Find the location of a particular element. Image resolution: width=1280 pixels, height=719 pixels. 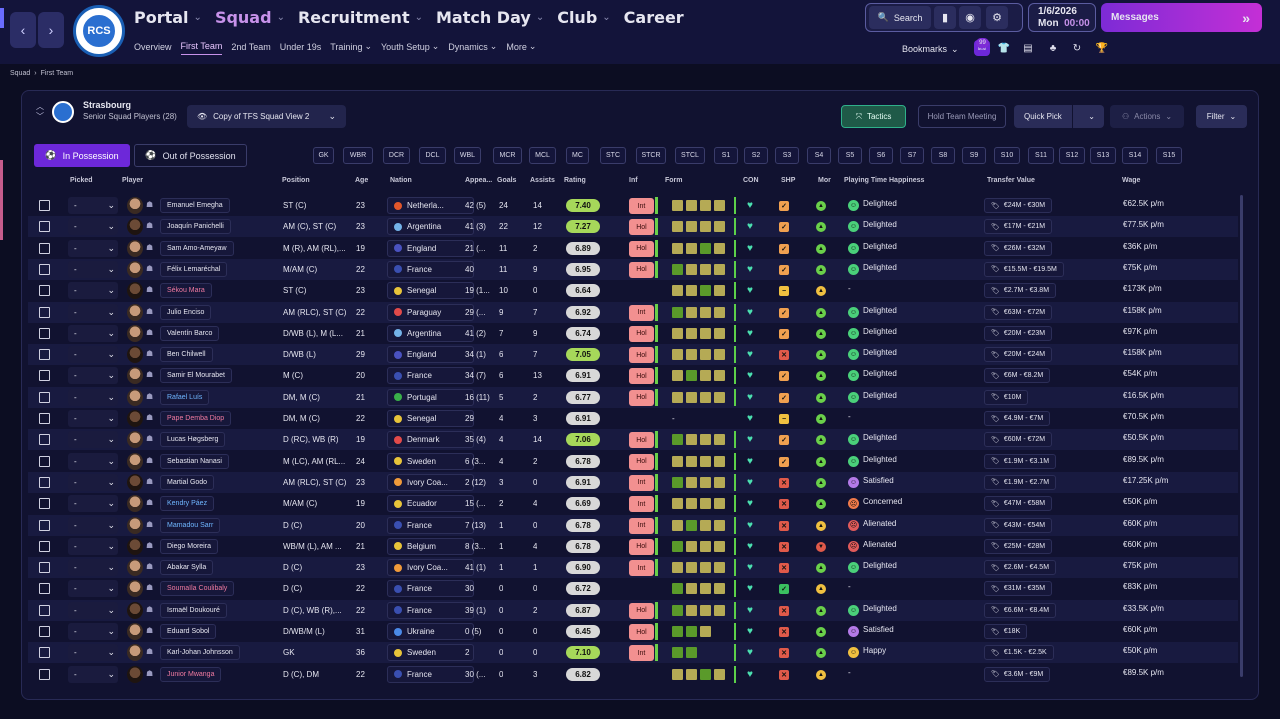

tactics-board-icon: ♣ is located at coordinates (1053, 48).